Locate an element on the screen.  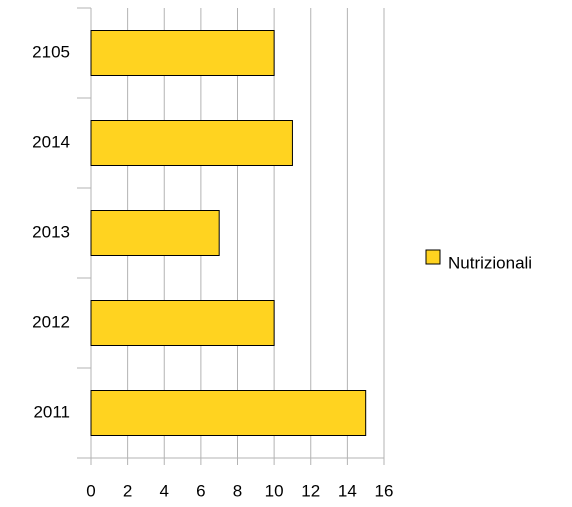
legend-label: Nutrizionali is located at coordinates (490, 262).